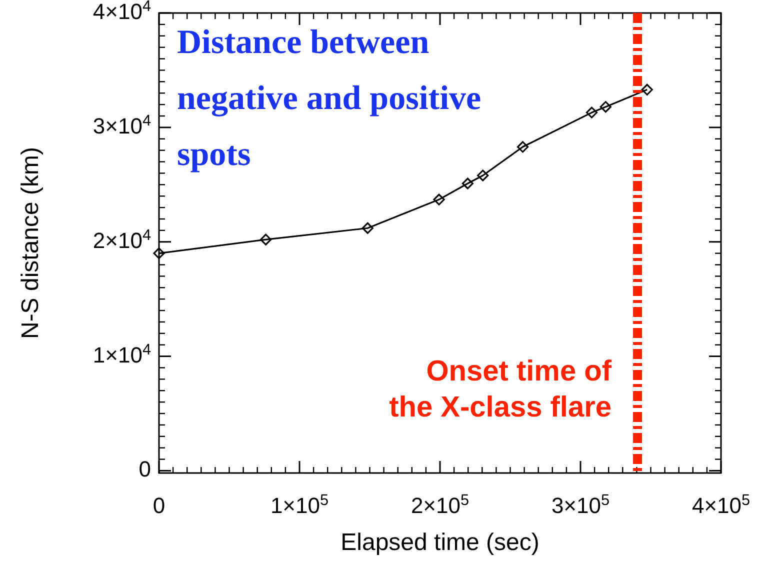 This screenshot has width=763, height=562. What do you see at coordinates (122, 239) in the screenshot?
I see `y-tick-label: 2×10$^{4}$` at bounding box center [122, 239].